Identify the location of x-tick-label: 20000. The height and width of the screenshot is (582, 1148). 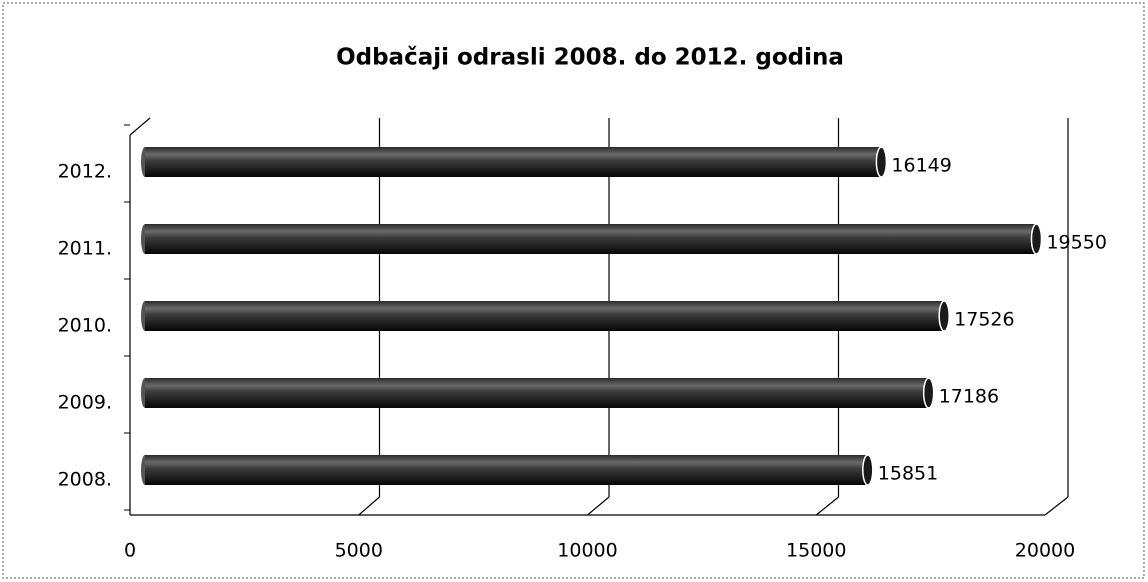
(1045, 551).